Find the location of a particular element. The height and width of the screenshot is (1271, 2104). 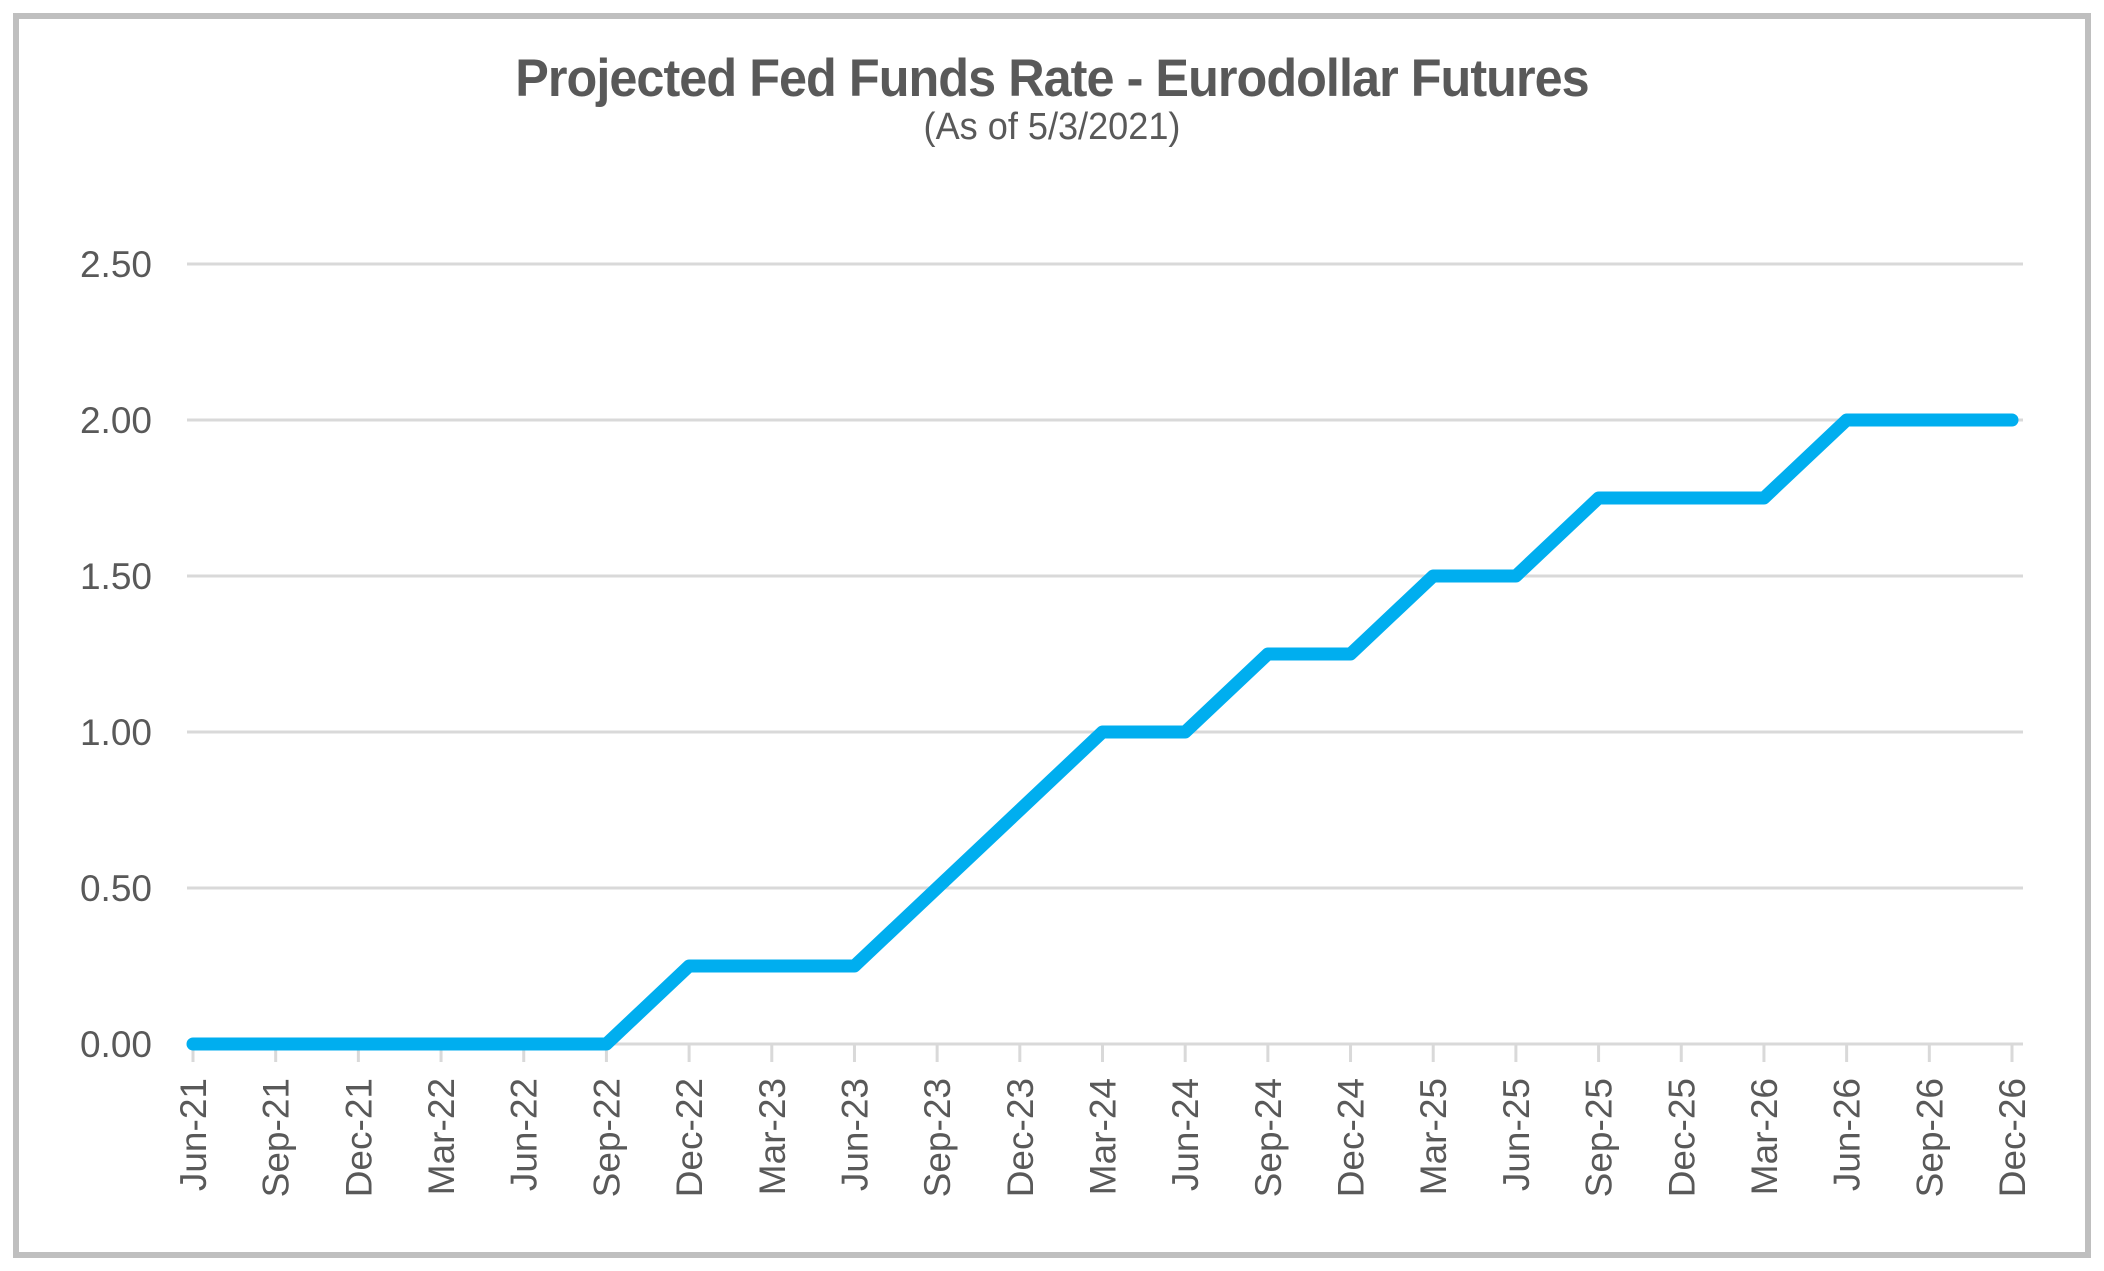

x-axis-tick-label: Mar-26 is located at coordinates (1764, 1136).